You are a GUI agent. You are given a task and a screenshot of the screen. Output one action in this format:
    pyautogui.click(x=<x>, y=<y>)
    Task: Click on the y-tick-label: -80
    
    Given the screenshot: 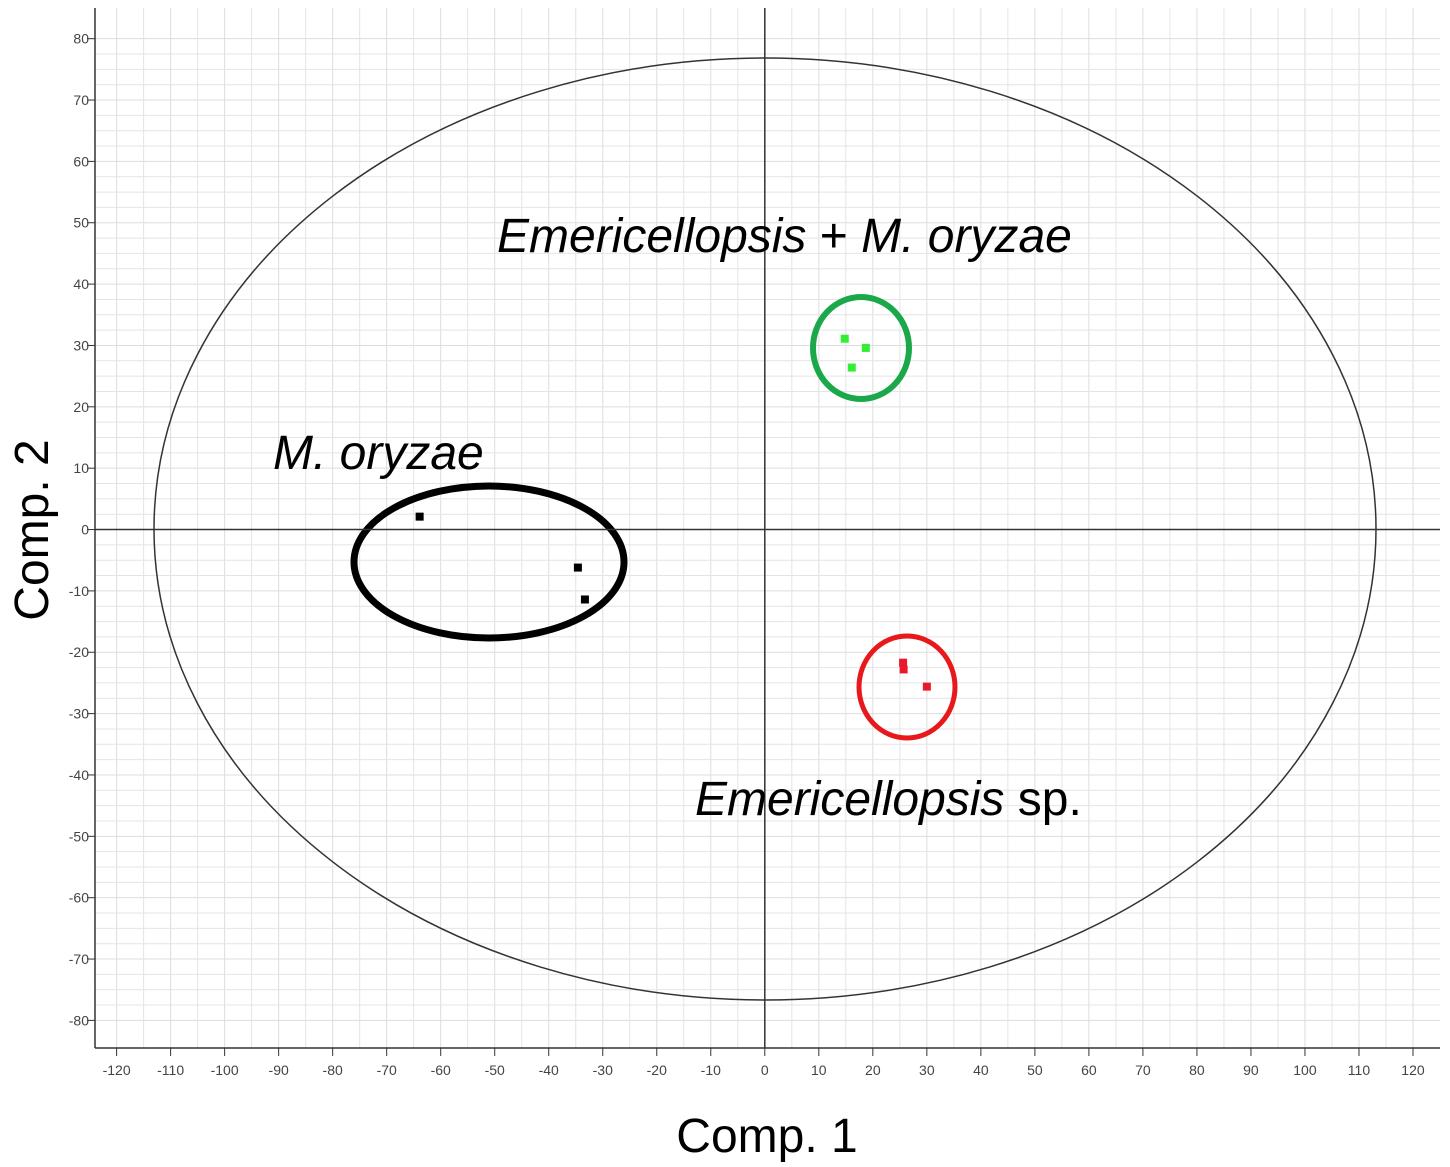 What is the action you would take?
    pyautogui.click(x=79, y=1020)
    